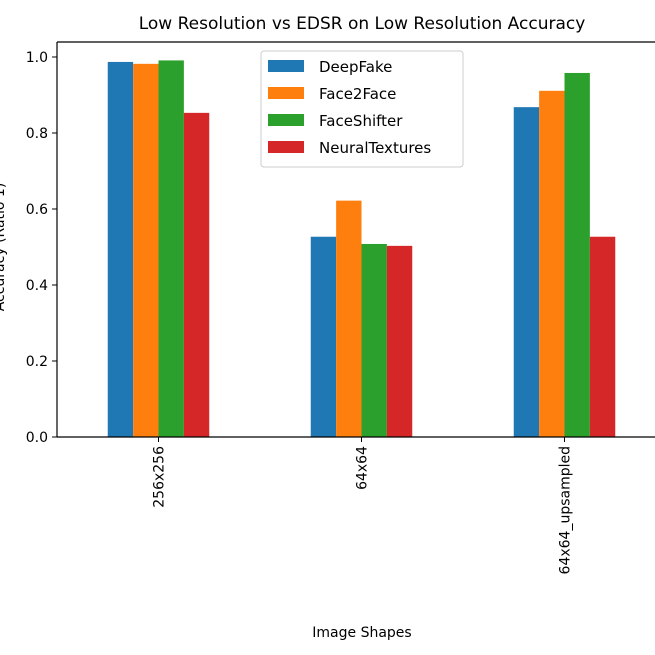  I want to click on bar-deepfake-64x64_upsampled, so click(526, 272).